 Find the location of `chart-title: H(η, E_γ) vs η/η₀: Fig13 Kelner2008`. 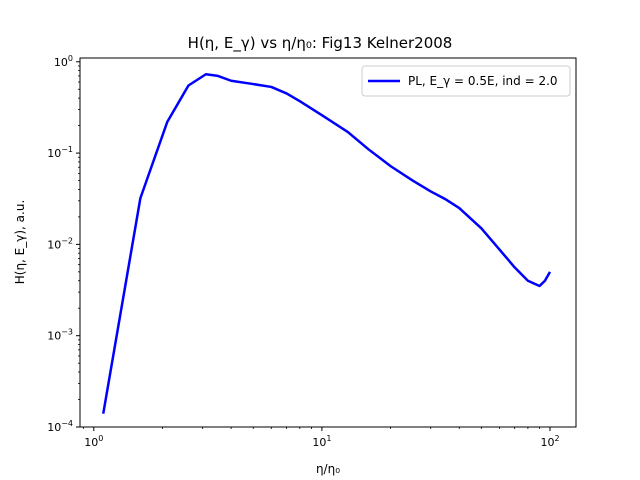

chart-title: H(η, E_γ) vs η/η₀: Fig13 Kelner2008 is located at coordinates (320, 43).